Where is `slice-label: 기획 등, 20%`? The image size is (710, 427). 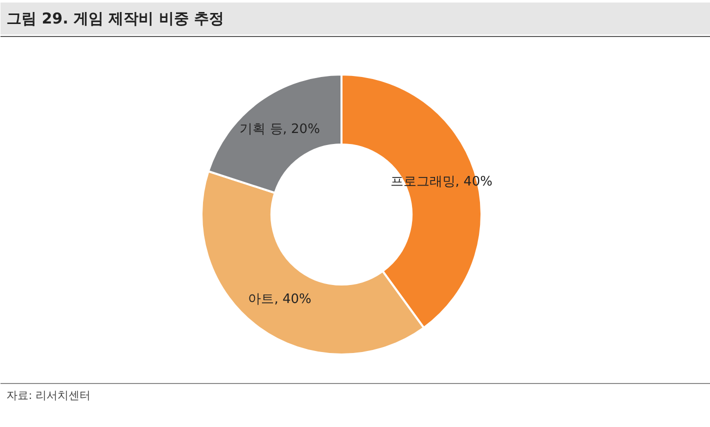 slice-label: 기획 등, 20% is located at coordinates (280, 130).